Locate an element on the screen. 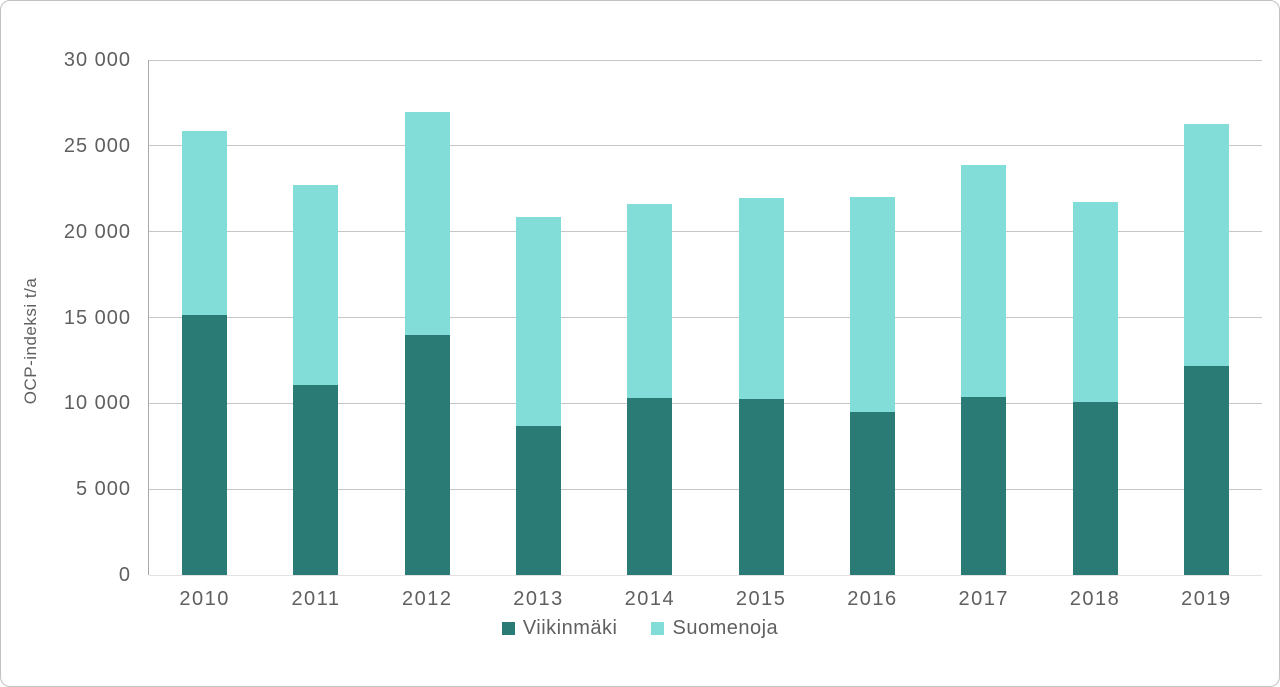  bar-2010-suomenoja is located at coordinates (205, 223).